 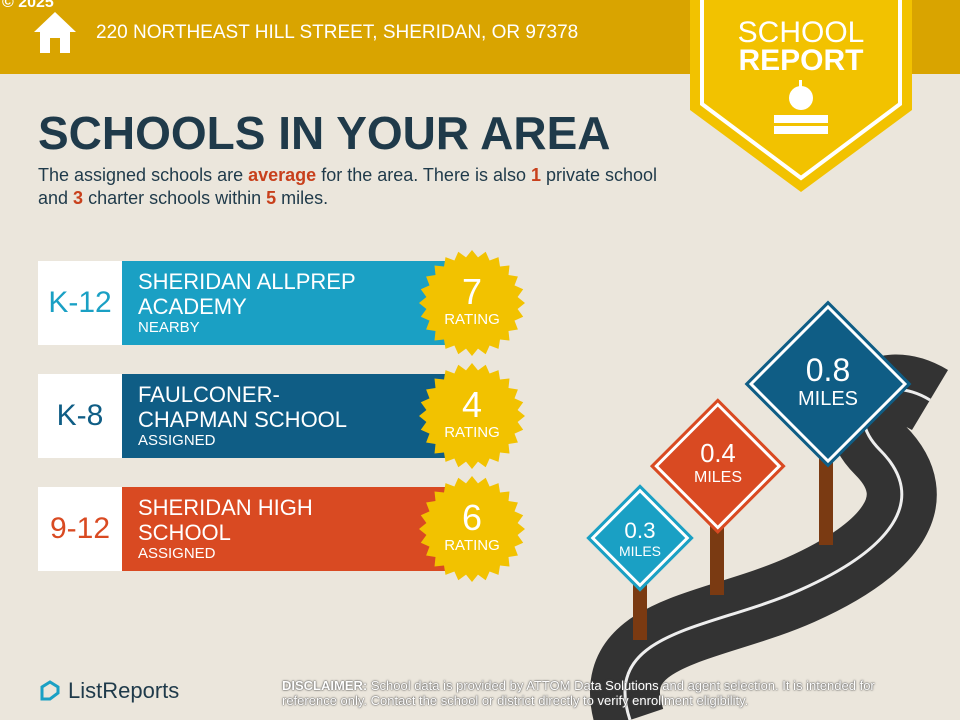 What do you see at coordinates (247, 294) in the screenshot?
I see `school-name: SHERIDAN ALLPREP ACADEMY` at bounding box center [247, 294].